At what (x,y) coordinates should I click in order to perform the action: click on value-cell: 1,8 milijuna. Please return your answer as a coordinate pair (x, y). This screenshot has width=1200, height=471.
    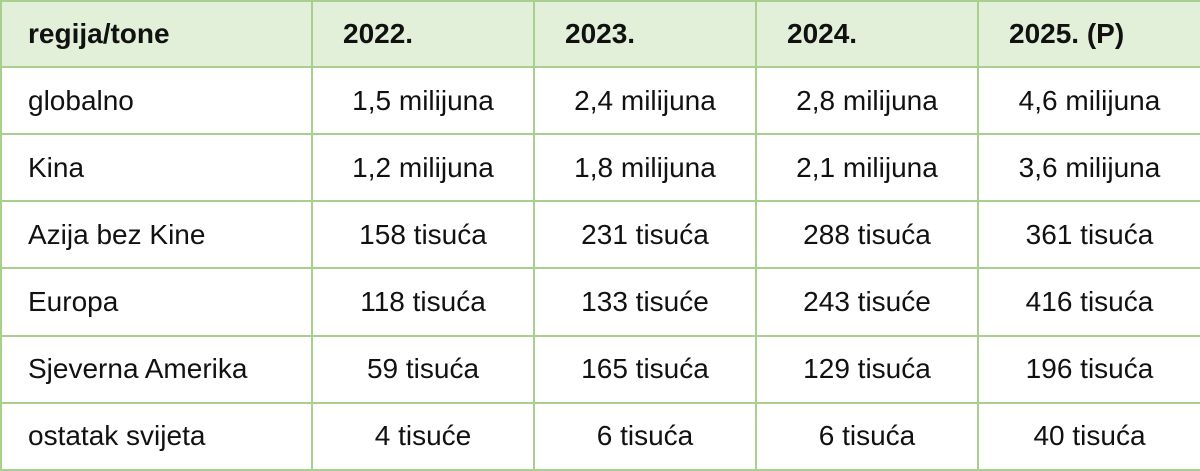
    Looking at the image, I should click on (645, 168).